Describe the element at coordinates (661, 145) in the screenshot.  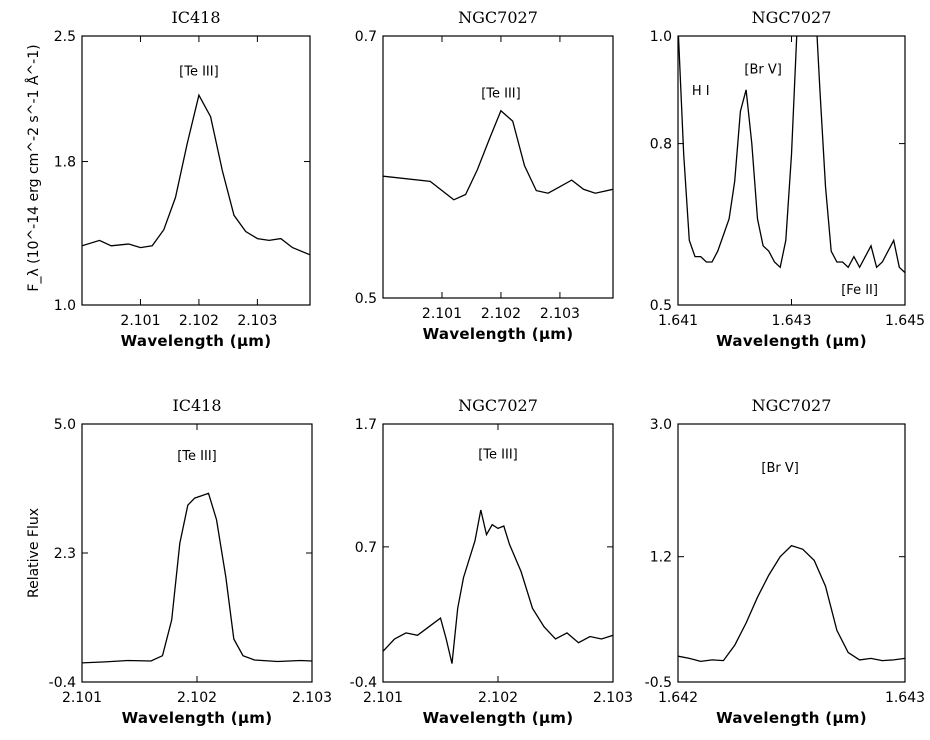
I see `y-tick-label: 0.8` at that location.